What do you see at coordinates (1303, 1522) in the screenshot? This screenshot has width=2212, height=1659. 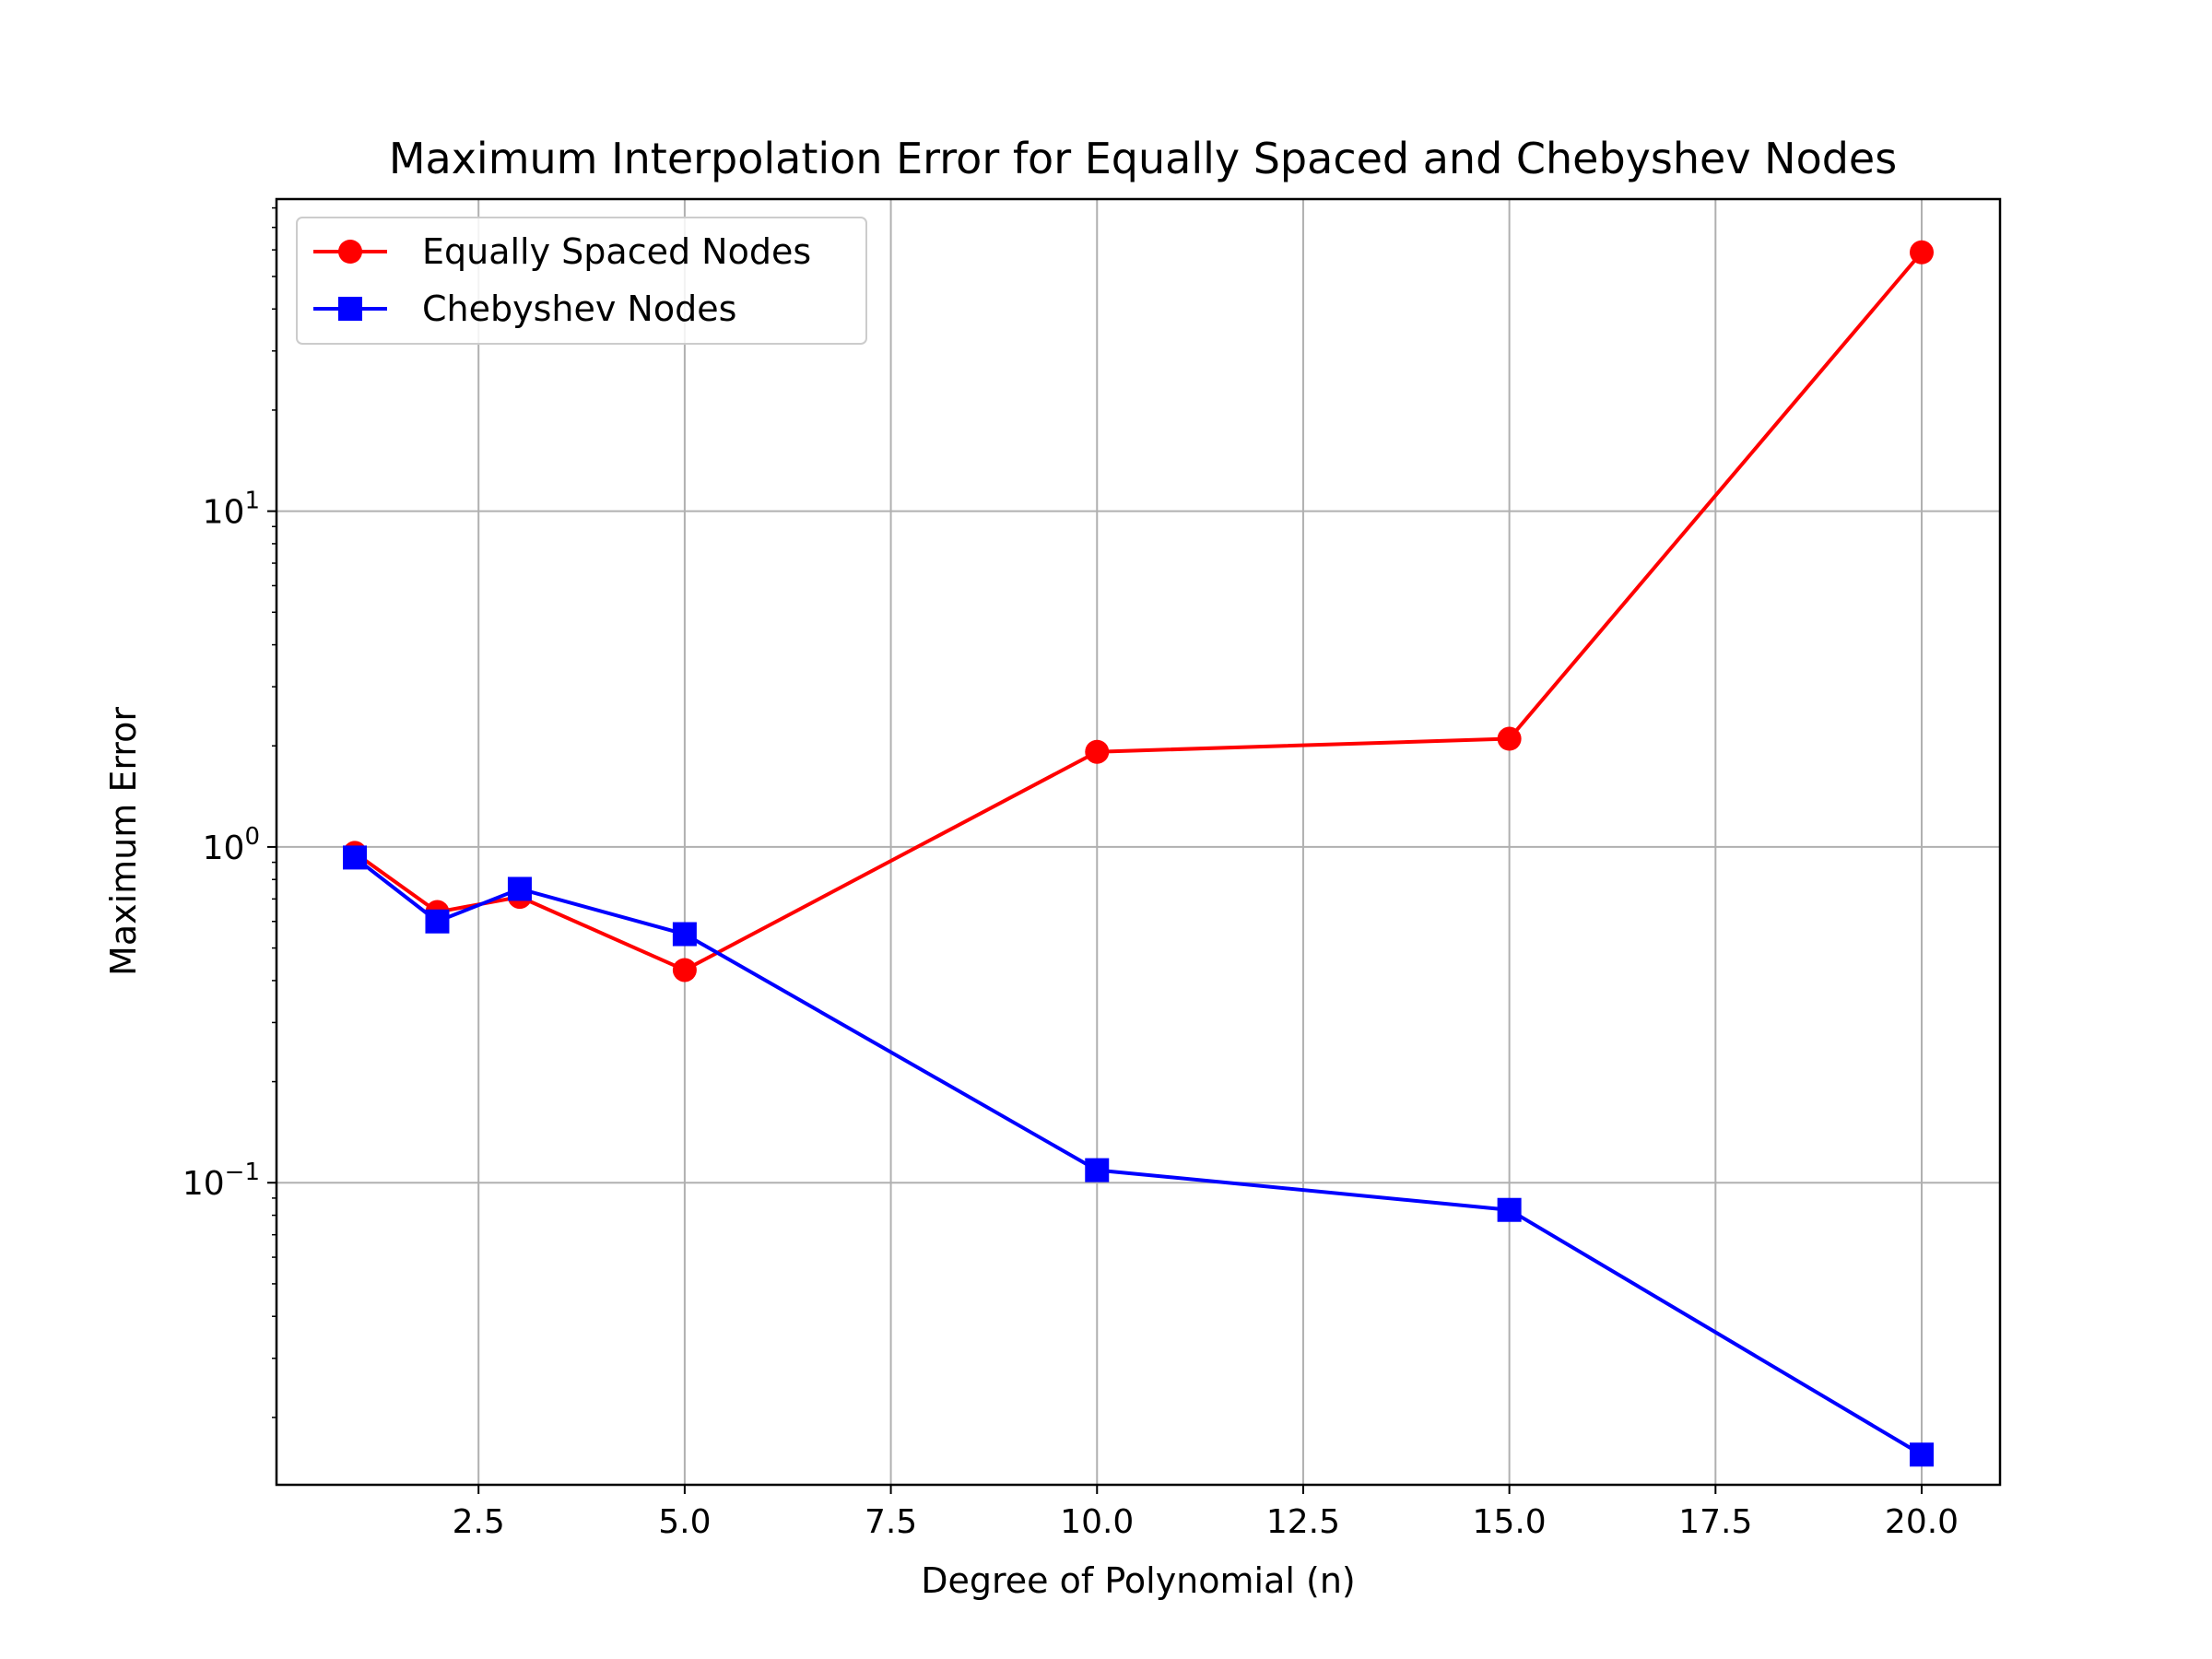 I see `x-tick-label: 12.5` at bounding box center [1303, 1522].